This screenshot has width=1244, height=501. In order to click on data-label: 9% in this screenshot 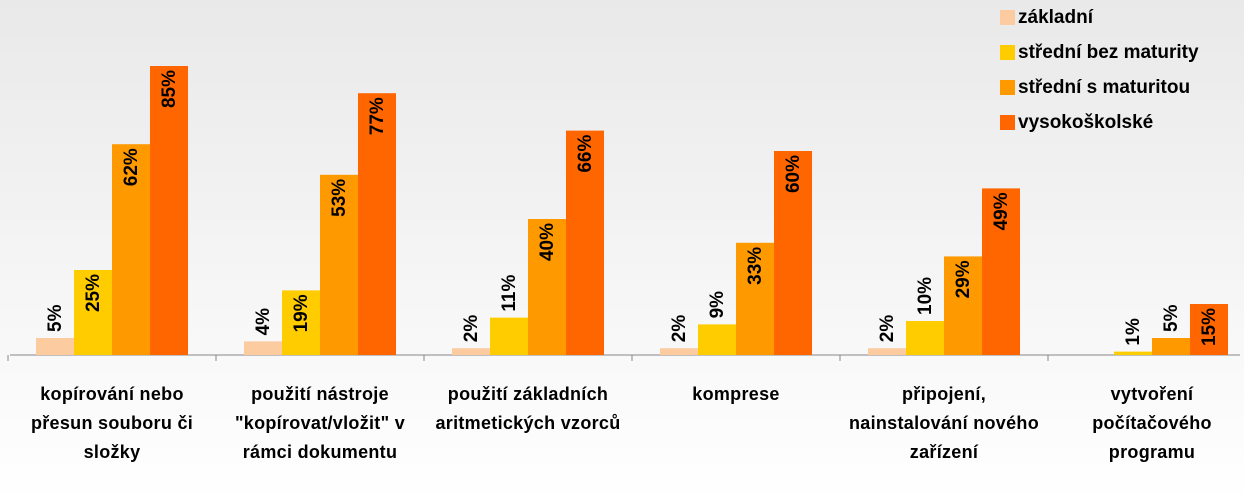, I will do `click(717, 305)`.